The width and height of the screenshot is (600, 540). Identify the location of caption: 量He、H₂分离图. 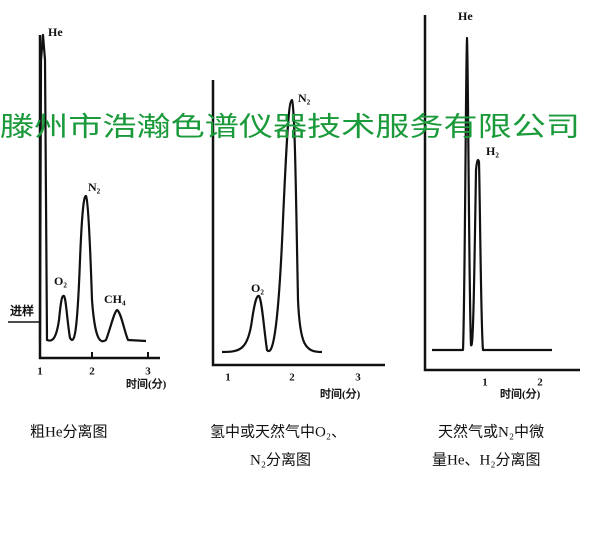
(486, 459).